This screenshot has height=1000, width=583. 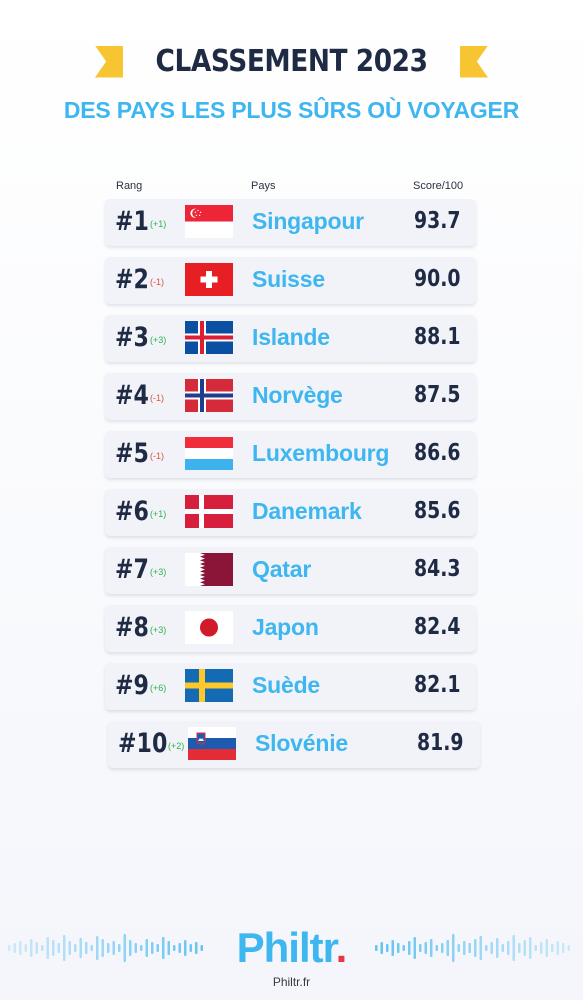 What do you see at coordinates (307, 511) in the screenshot?
I see `country-name: Danemark` at bounding box center [307, 511].